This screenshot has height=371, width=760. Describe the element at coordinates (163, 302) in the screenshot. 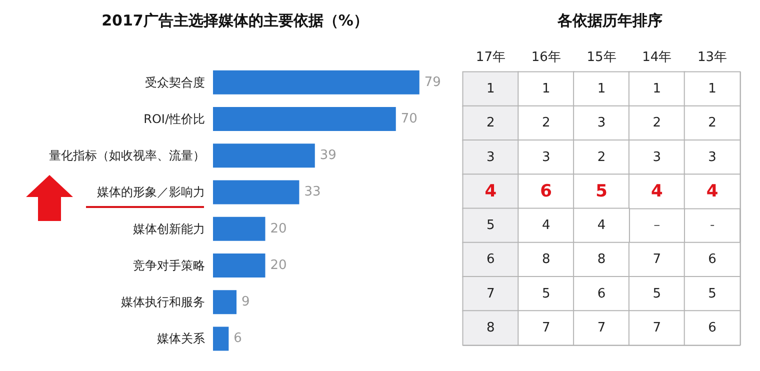

I see `y-tick-label: 媒体执行和服务` at that location.